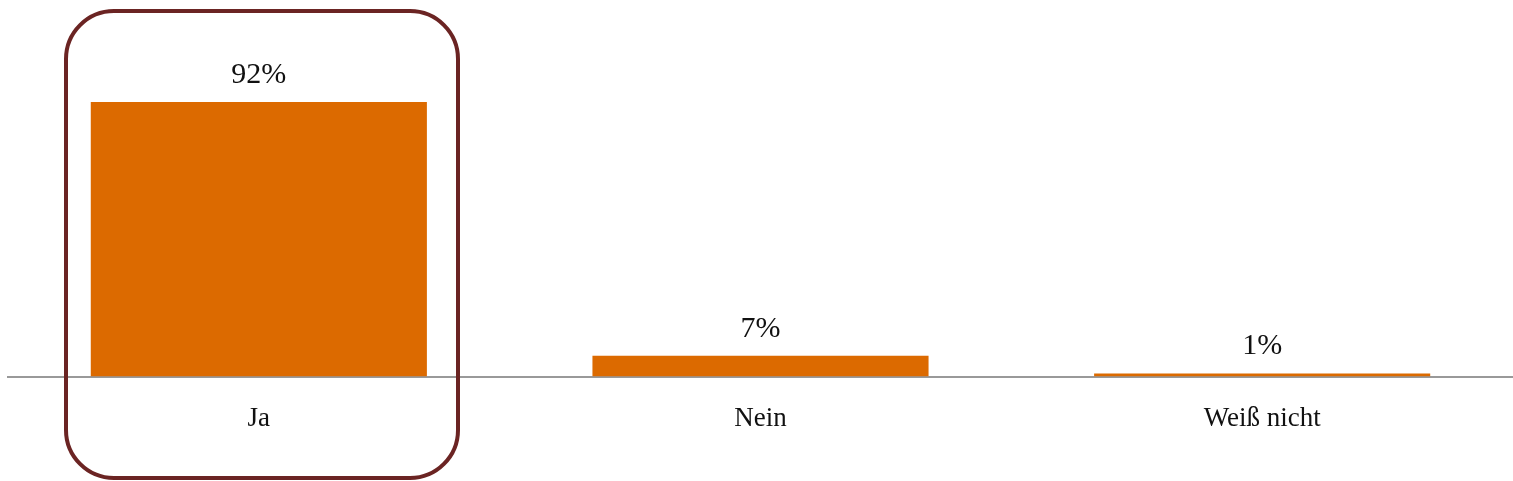  I want to click on data-label: 92%, so click(259, 72).